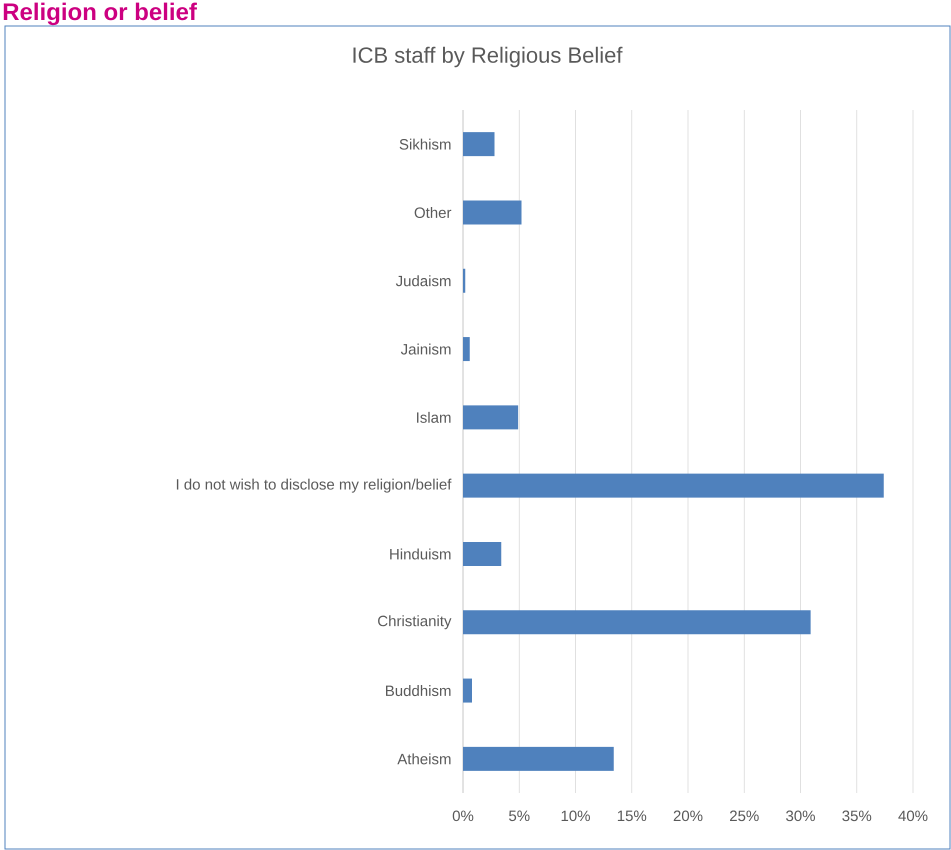 The width and height of the screenshot is (951, 850). Describe the element at coordinates (314, 485) in the screenshot. I see `y-tick-label: I do not wish to disclose my religion/belief` at that location.